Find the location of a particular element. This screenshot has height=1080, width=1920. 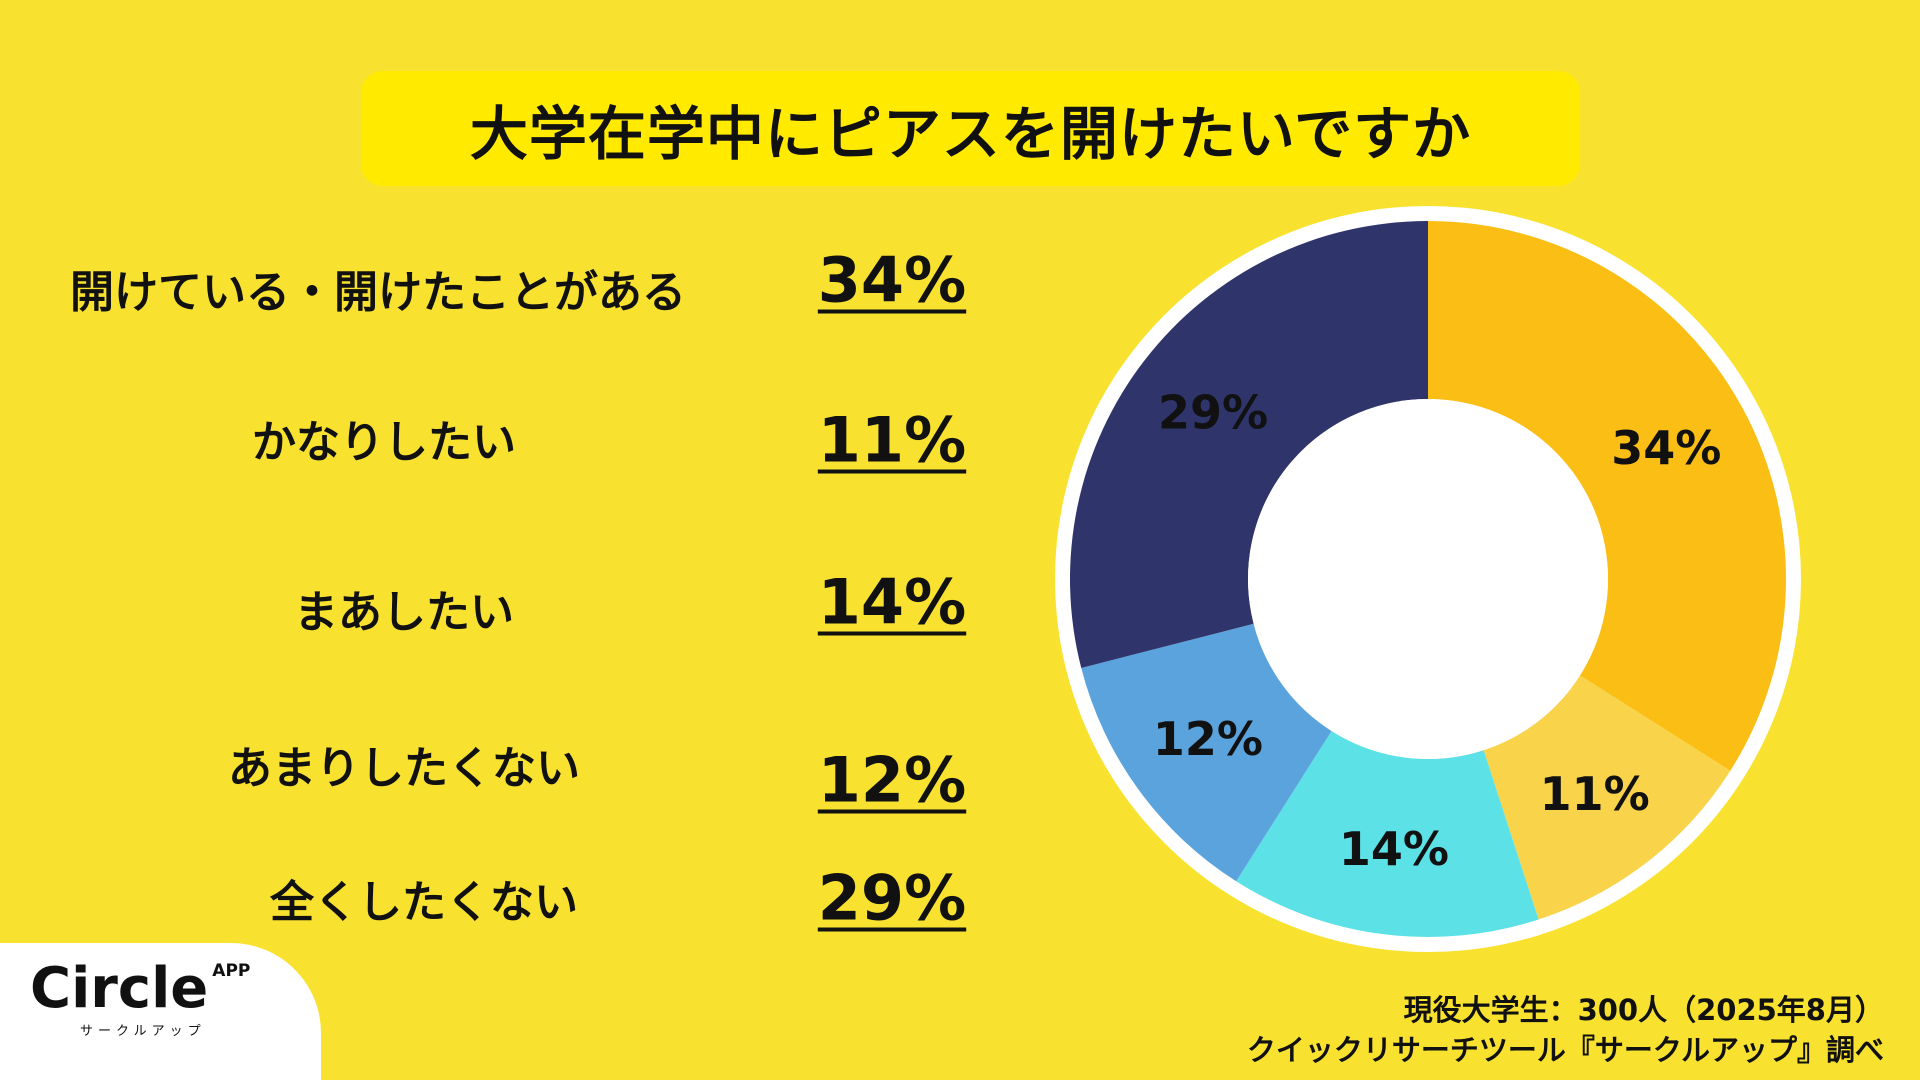

percent-label: 14% is located at coordinates (892, 602).